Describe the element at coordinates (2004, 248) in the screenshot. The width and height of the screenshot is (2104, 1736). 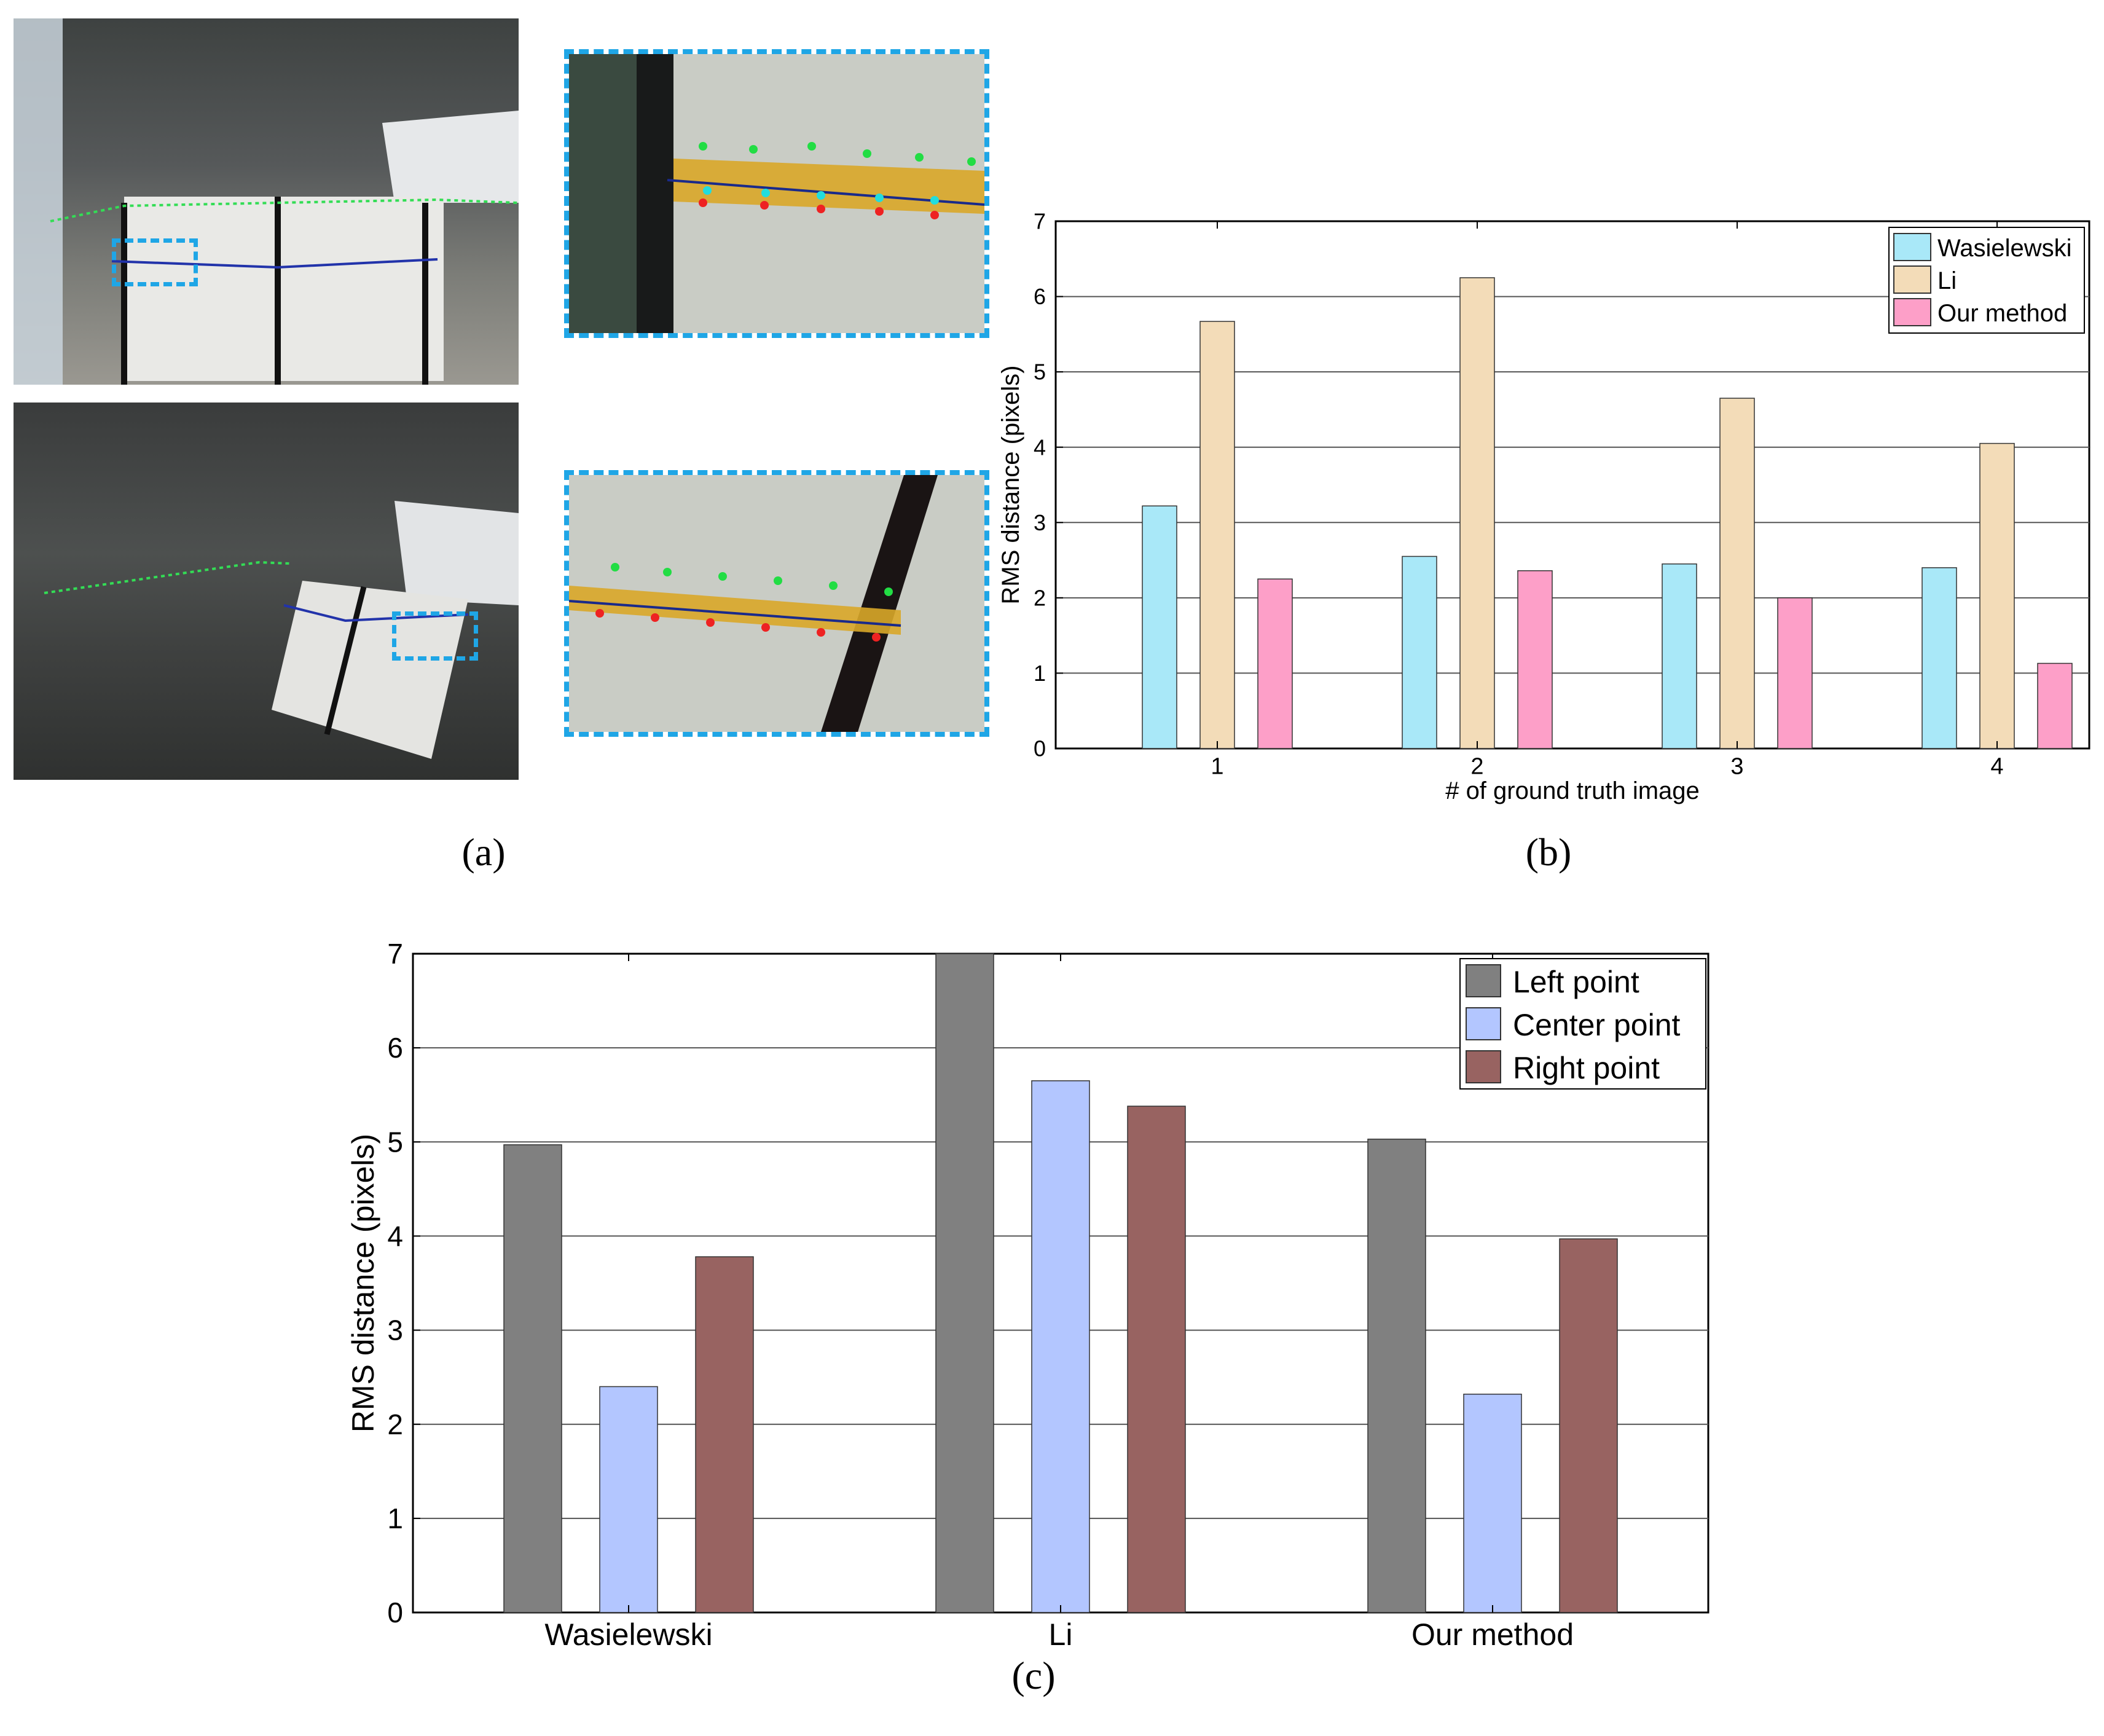
I see `legend-label-wasielewski: Wasielewski` at that location.